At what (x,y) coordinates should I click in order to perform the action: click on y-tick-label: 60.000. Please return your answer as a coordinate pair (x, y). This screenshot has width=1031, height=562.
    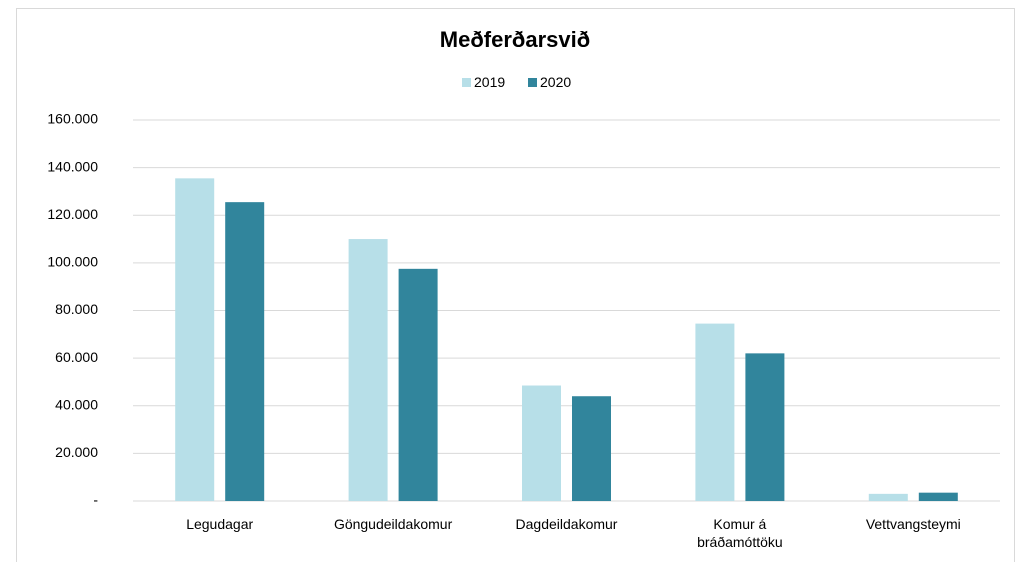
    Looking at the image, I should click on (76, 357).